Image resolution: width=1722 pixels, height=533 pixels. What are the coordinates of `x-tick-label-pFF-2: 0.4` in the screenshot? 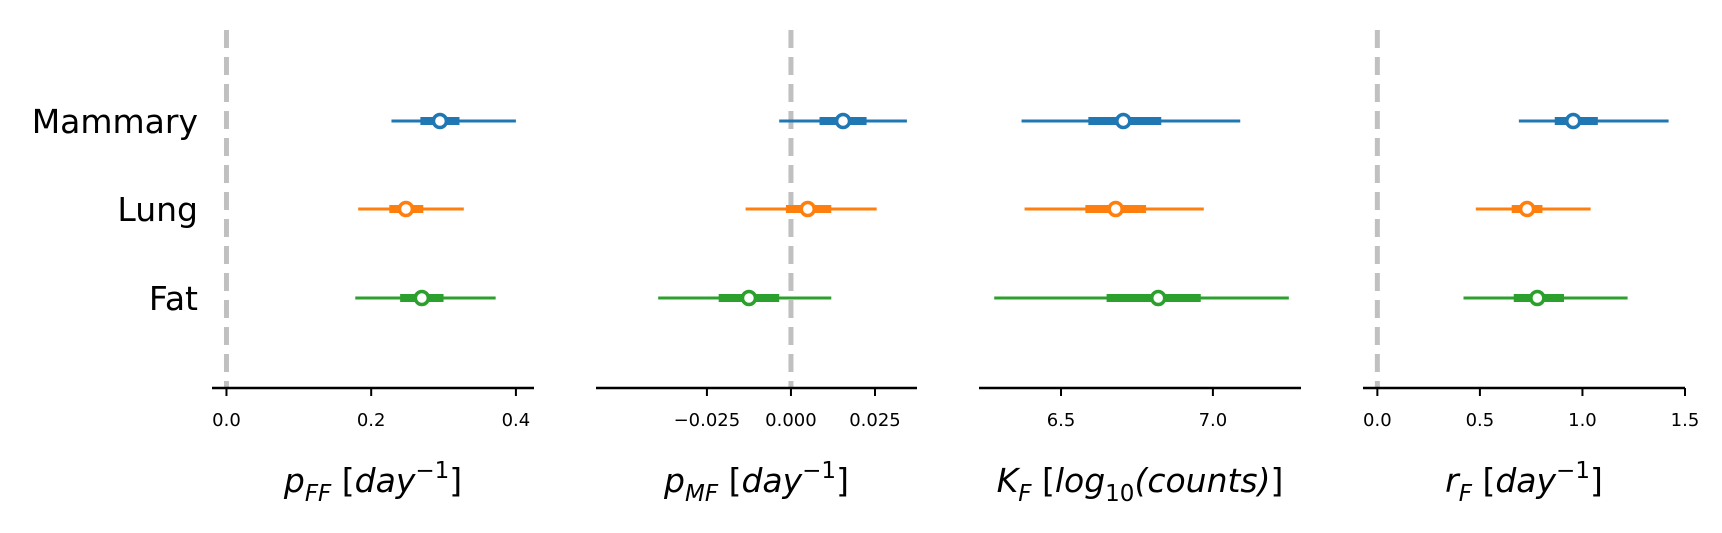 It's located at (516, 420).